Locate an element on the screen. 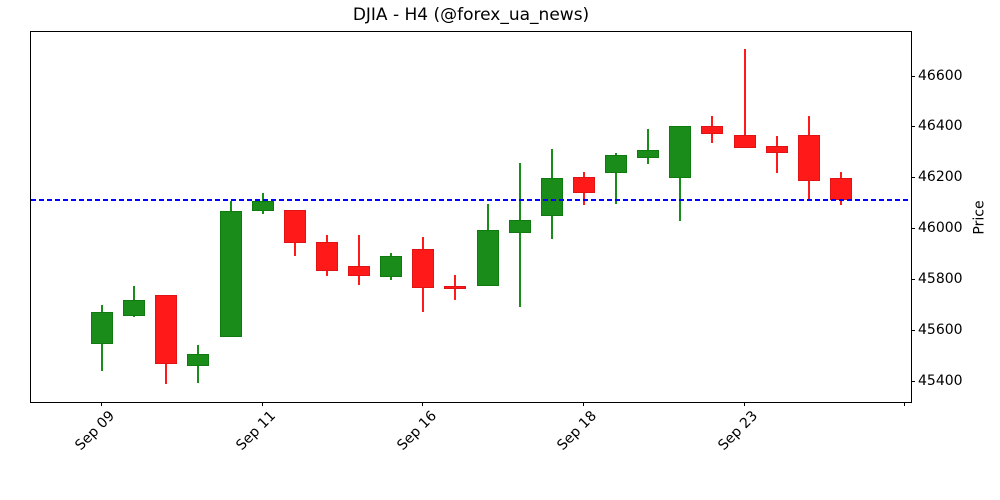 The height and width of the screenshot is (500, 1000). x-tick-label: Sep 09 is located at coordinates (95, 431).